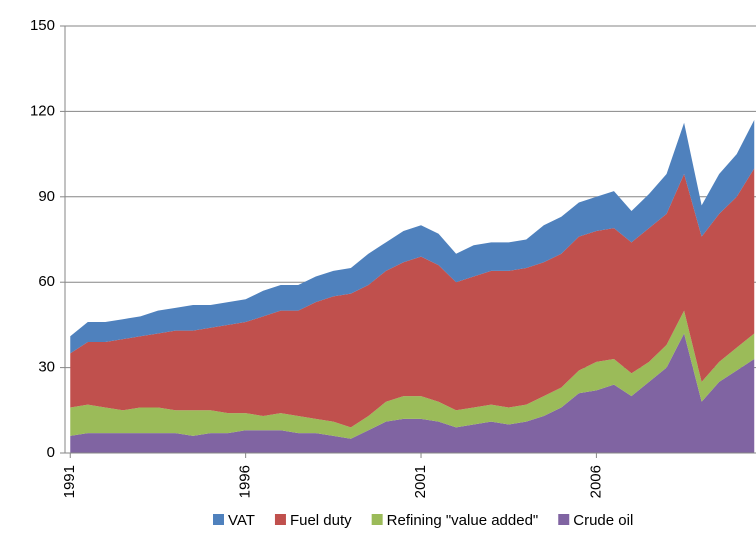 The height and width of the screenshot is (538, 756). What do you see at coordinates (46, 196) in the screenshot?
I see `y-tick-label: 90` at bounding box center [46, 196].